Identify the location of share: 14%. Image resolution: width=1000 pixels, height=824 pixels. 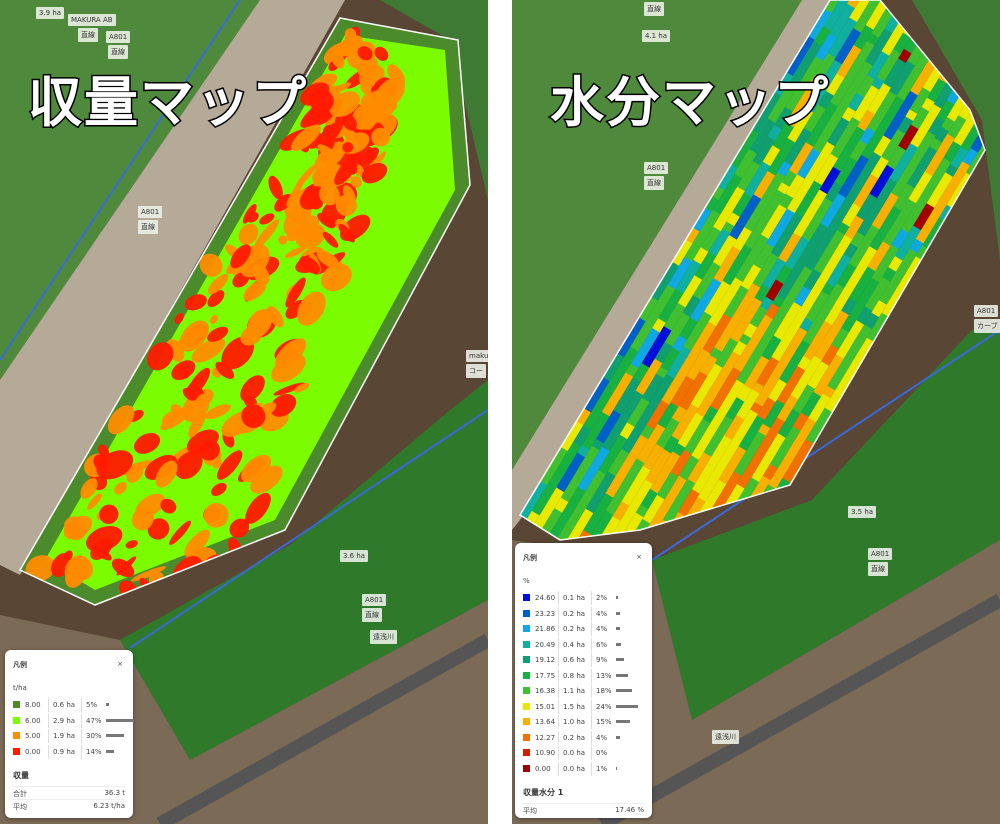
(94, 751).